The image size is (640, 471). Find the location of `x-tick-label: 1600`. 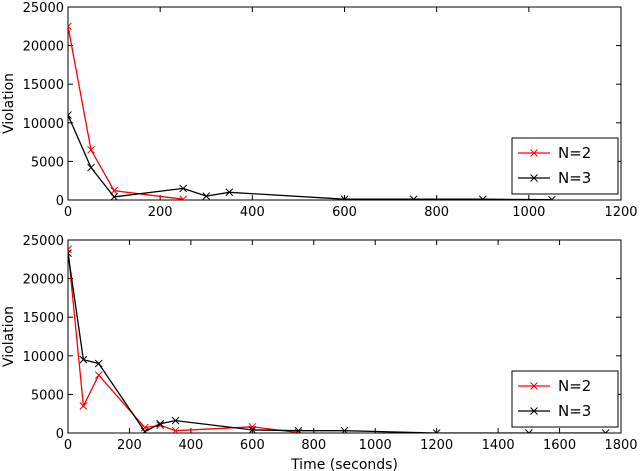

x-tick-label: 1600 is located at coordinates (559, 445).